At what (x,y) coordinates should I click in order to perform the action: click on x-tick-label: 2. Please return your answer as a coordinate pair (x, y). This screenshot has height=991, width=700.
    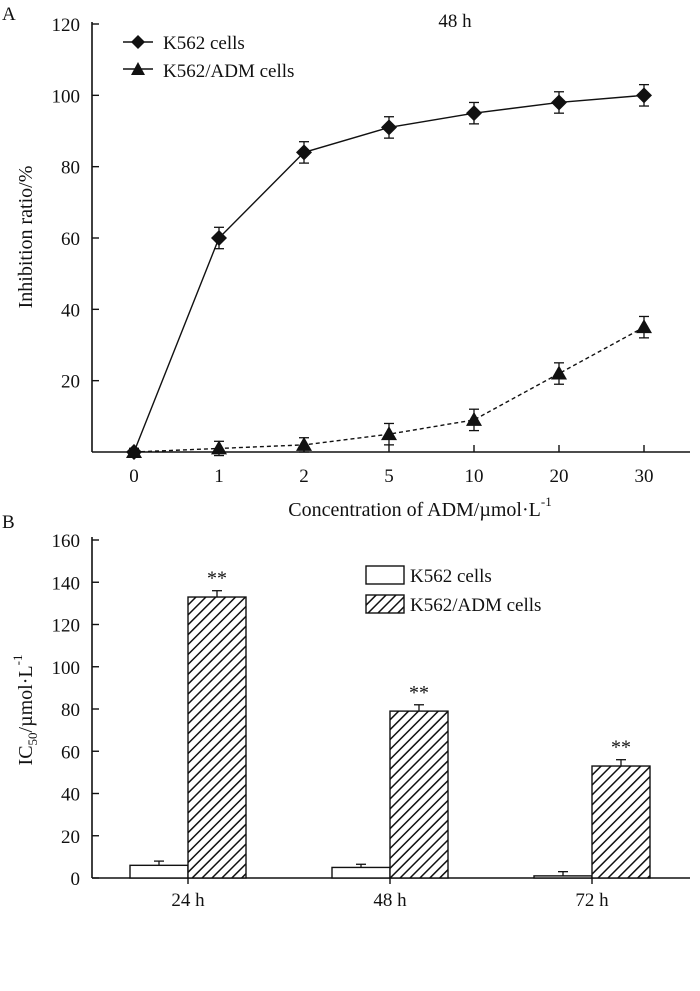
    Looking at the image, I should click on (304, 476).